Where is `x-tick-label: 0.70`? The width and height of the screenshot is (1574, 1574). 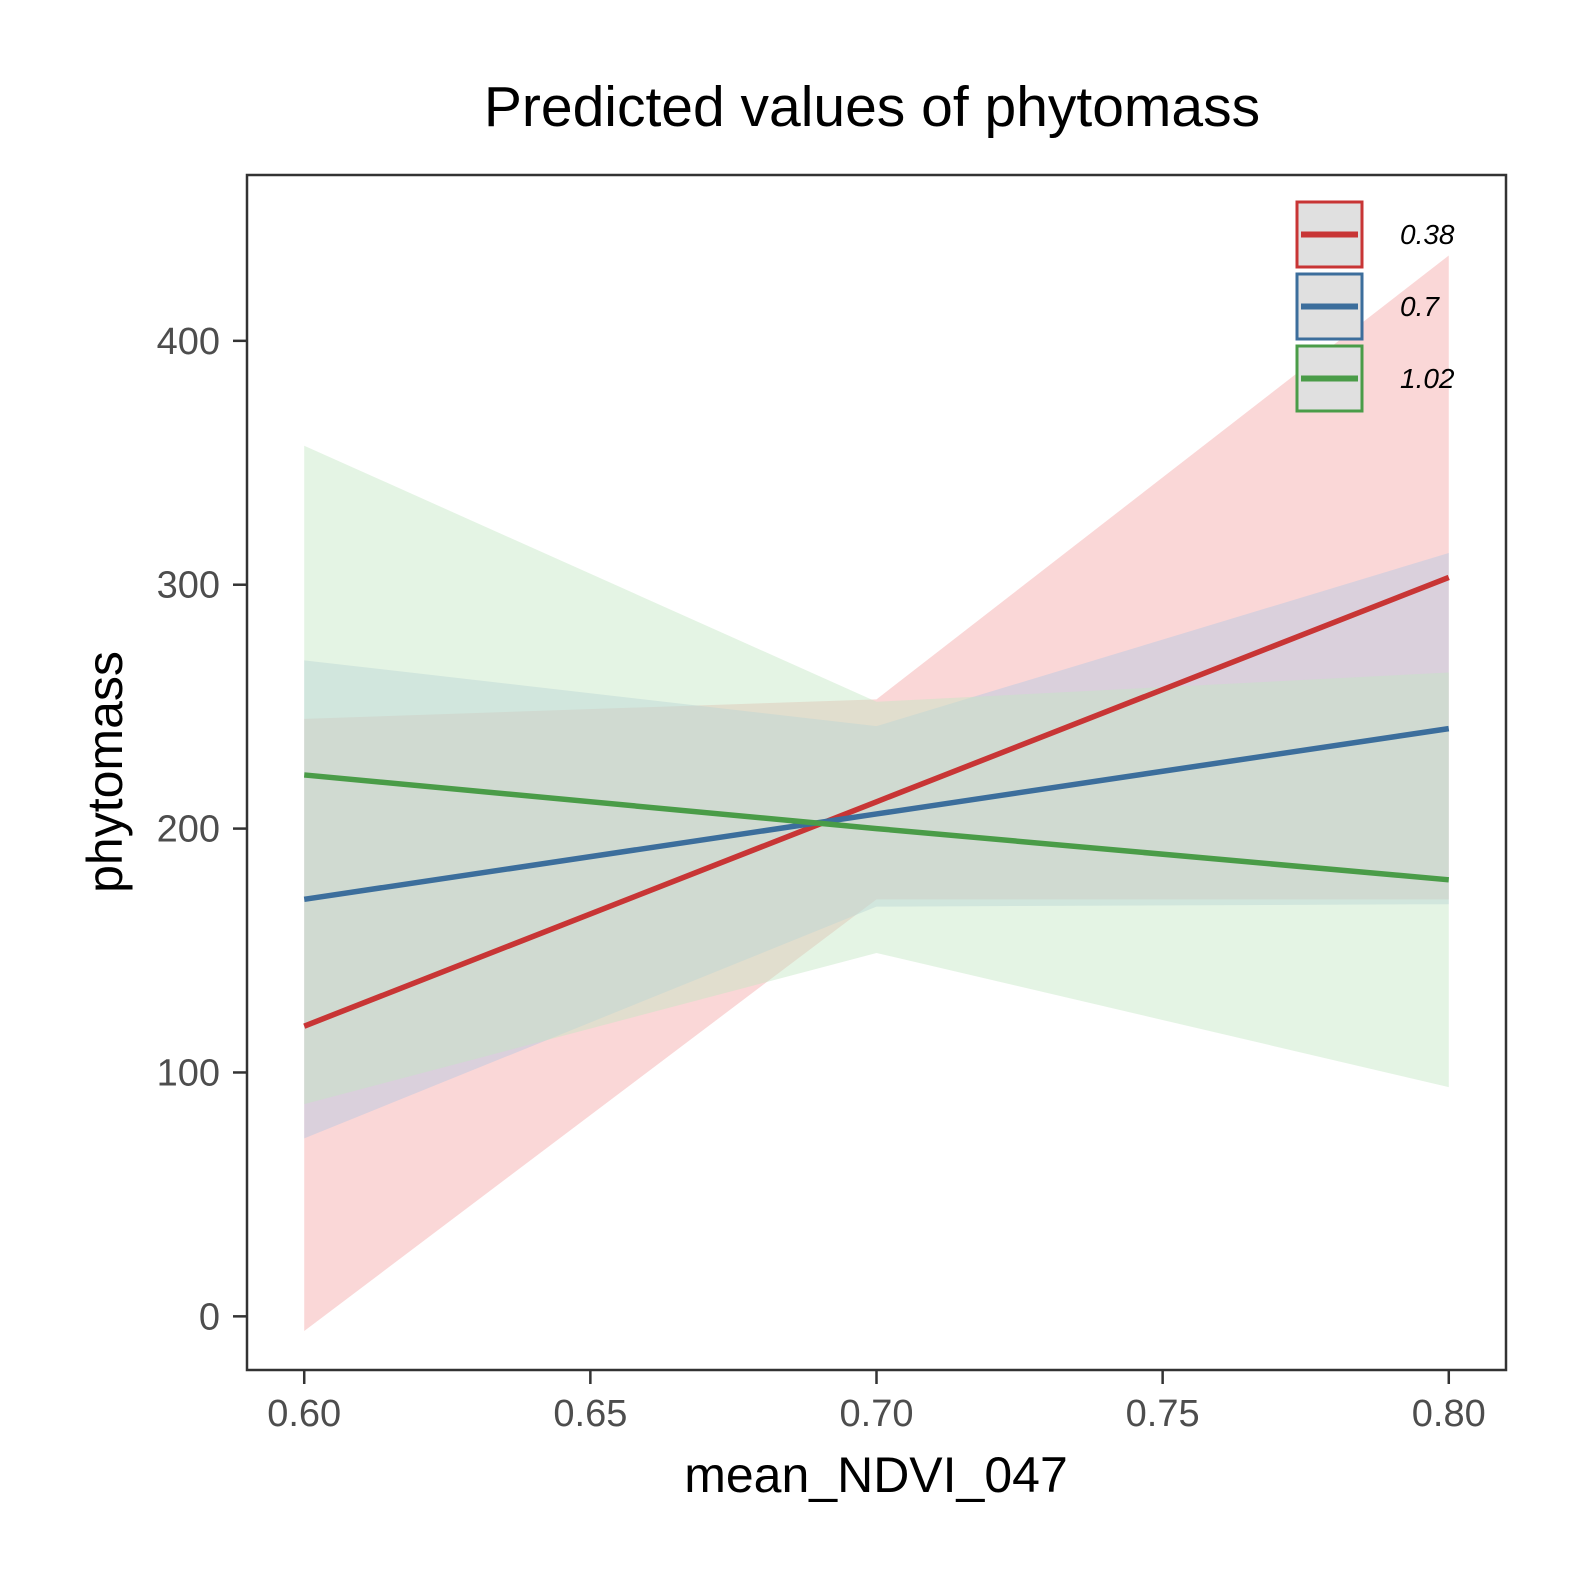 x-tick-label: 0.70 is located at coordinates (877, 1414).